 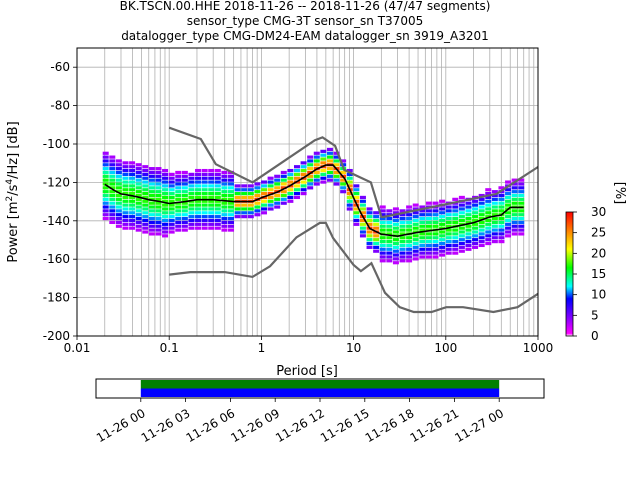 What do you see at coordinates (305, 21) in the screenshot?
I see `title-line-2: sensor_type CMG-3T sensor_sn T37005` at bounding box center [305, 21].